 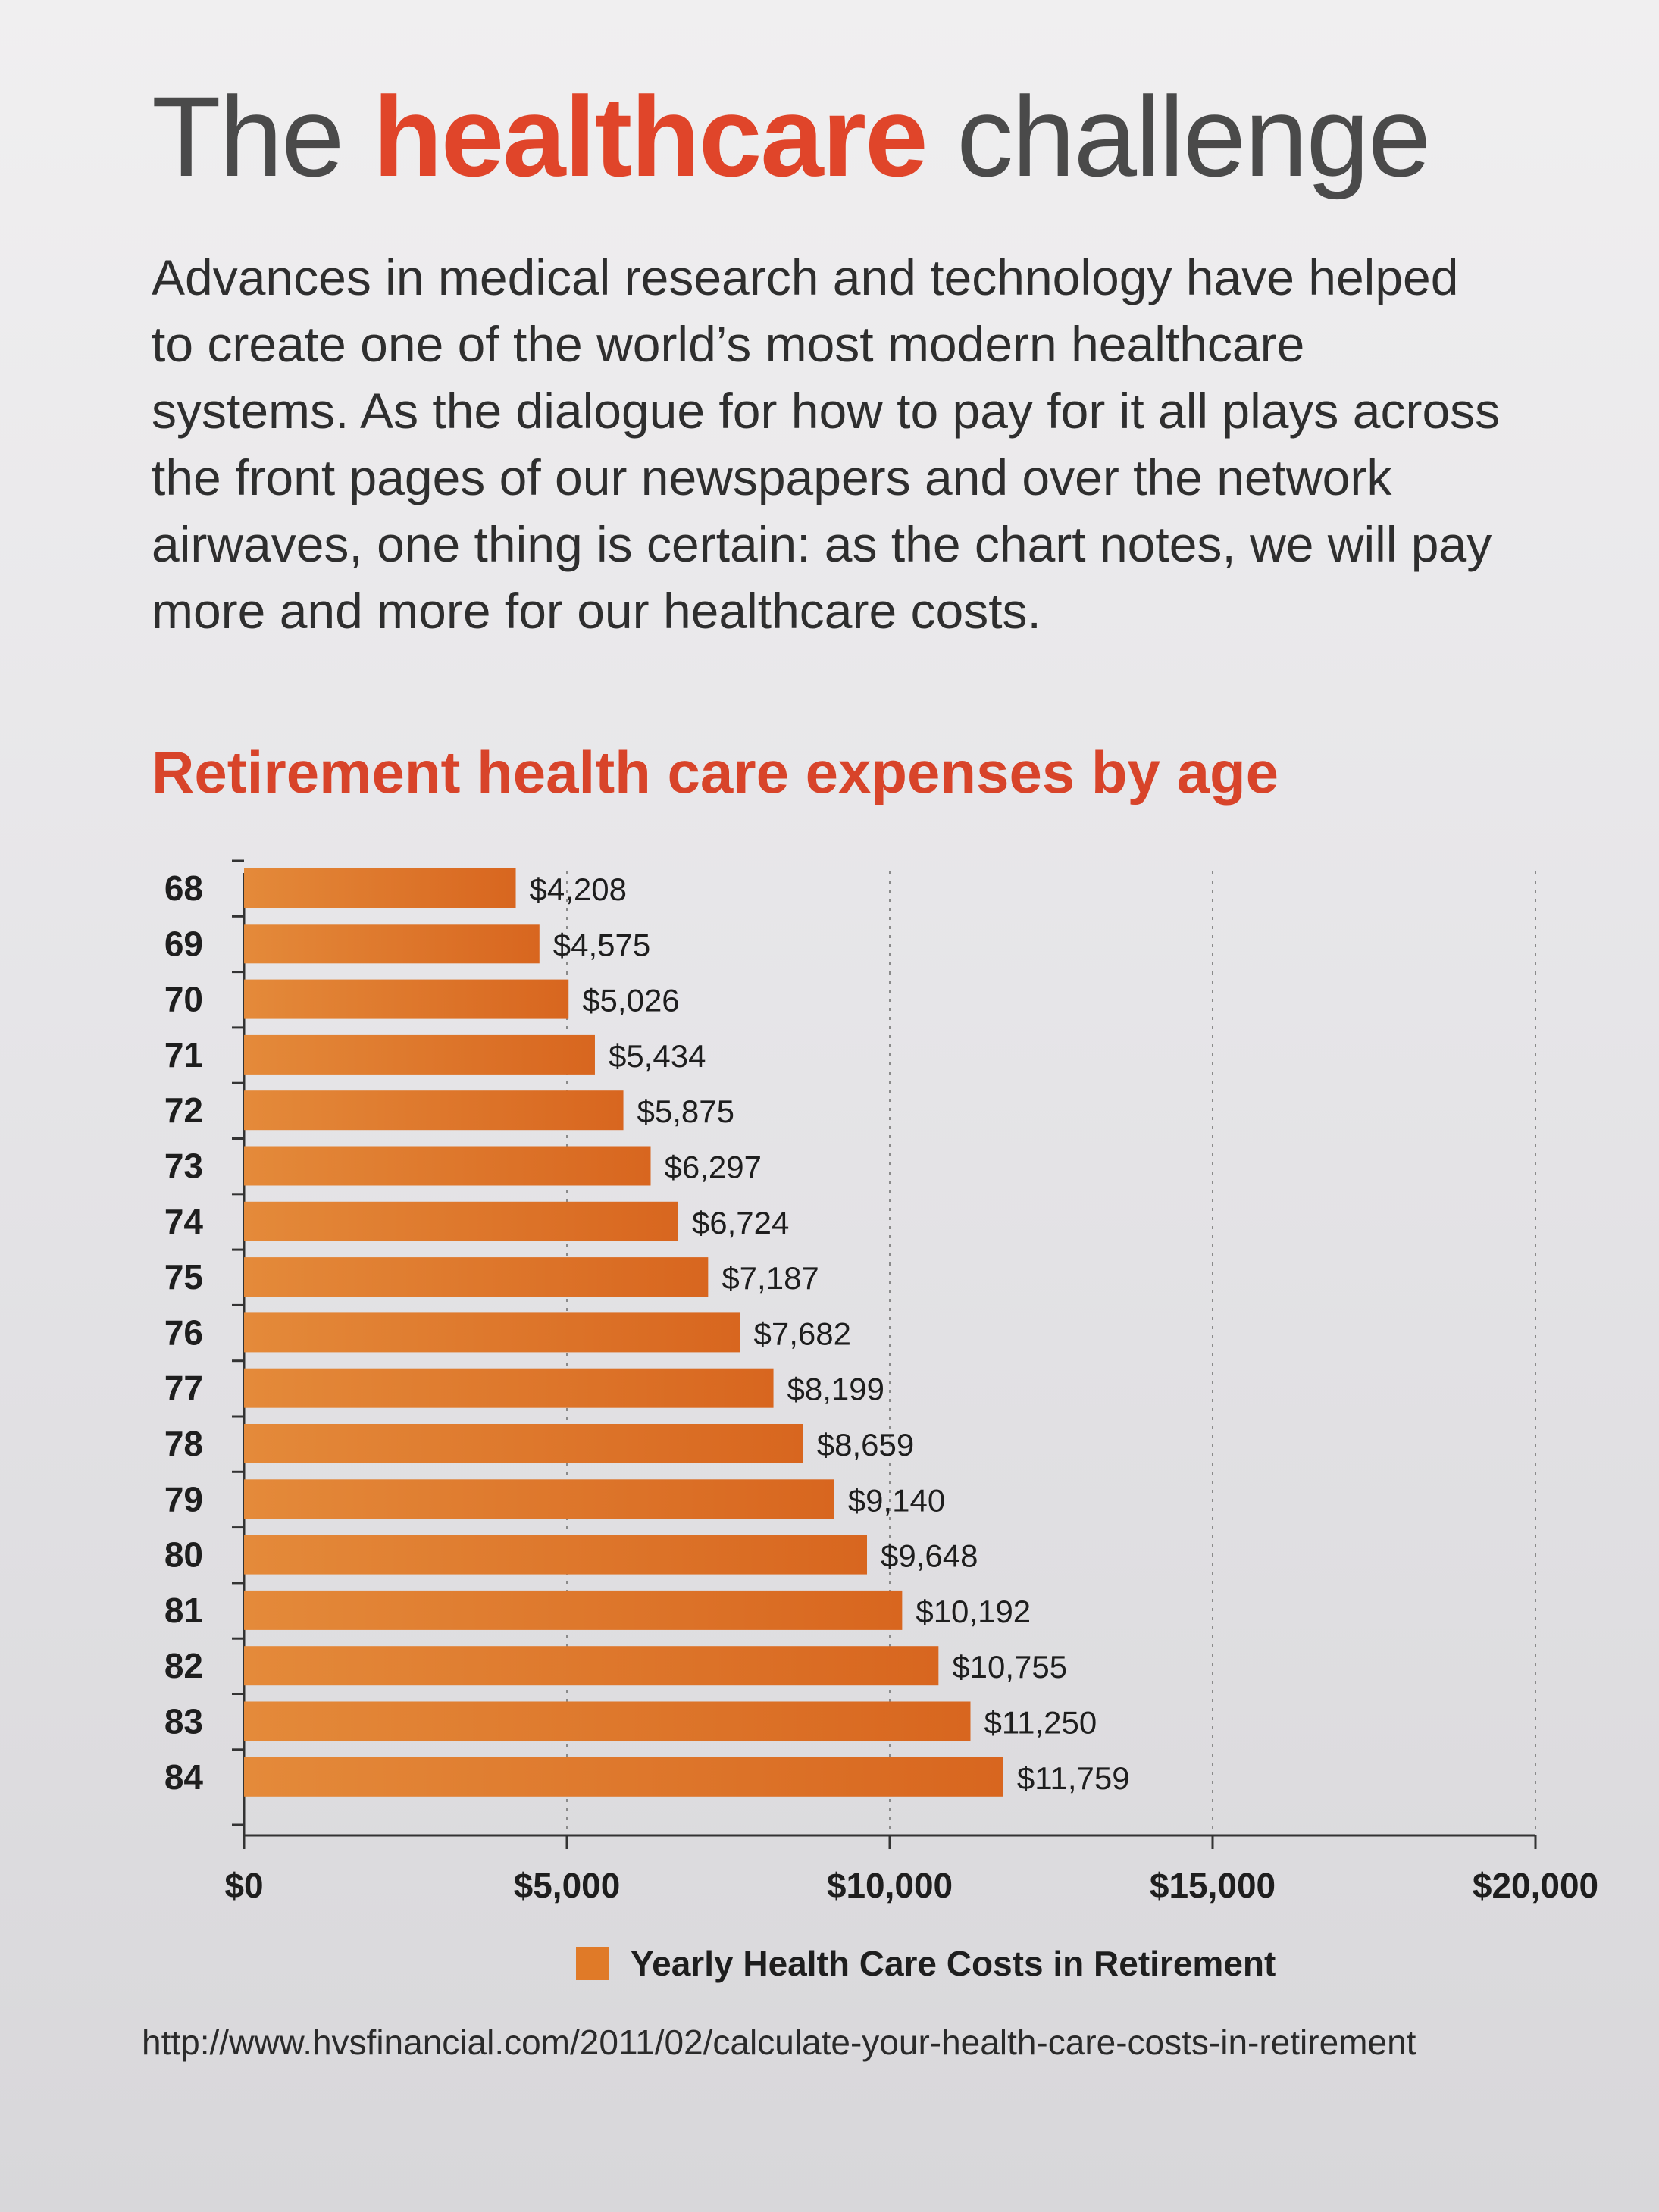 I want to click on y-tick-label: 80, so click(x=183, y=1555).